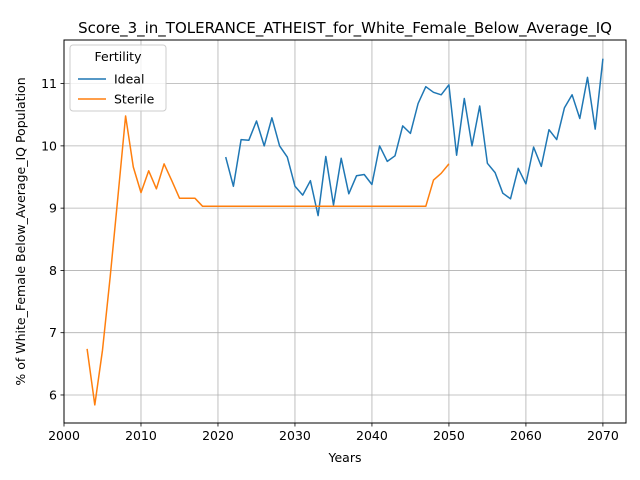 The width and height of the screenshot is (640, 480). I want to click on y-tick-label: 6, so click(53, 394).